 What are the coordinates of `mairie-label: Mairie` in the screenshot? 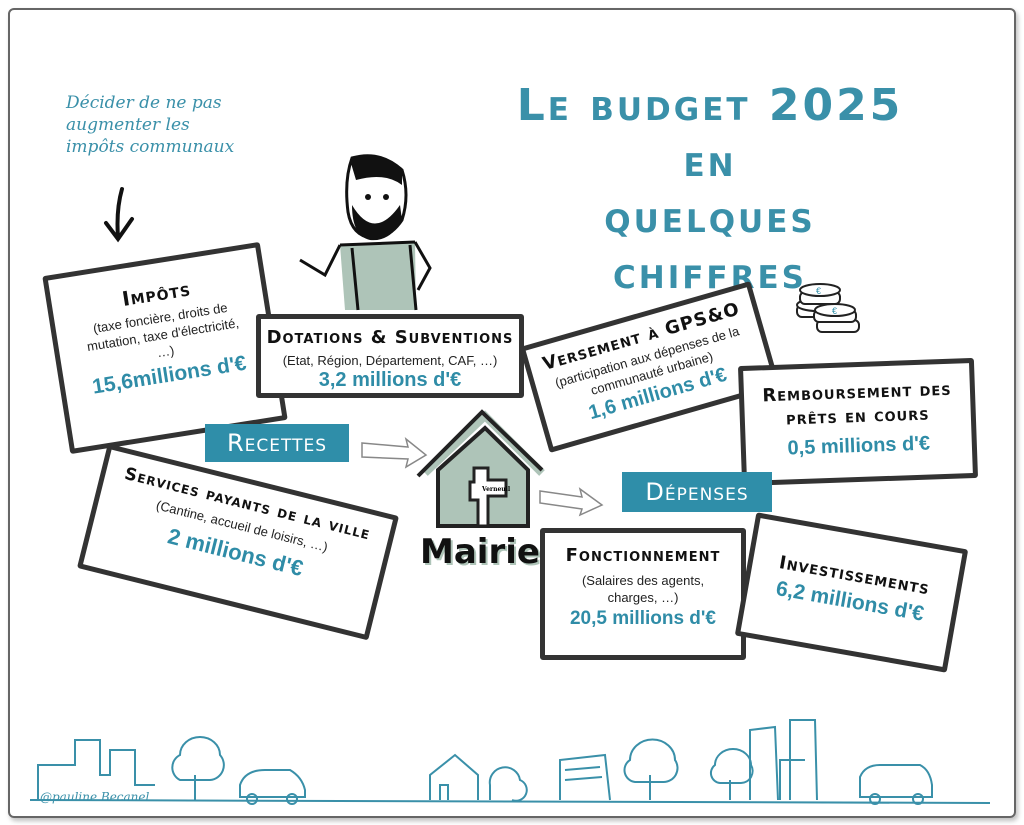 It's located at (480, 552).